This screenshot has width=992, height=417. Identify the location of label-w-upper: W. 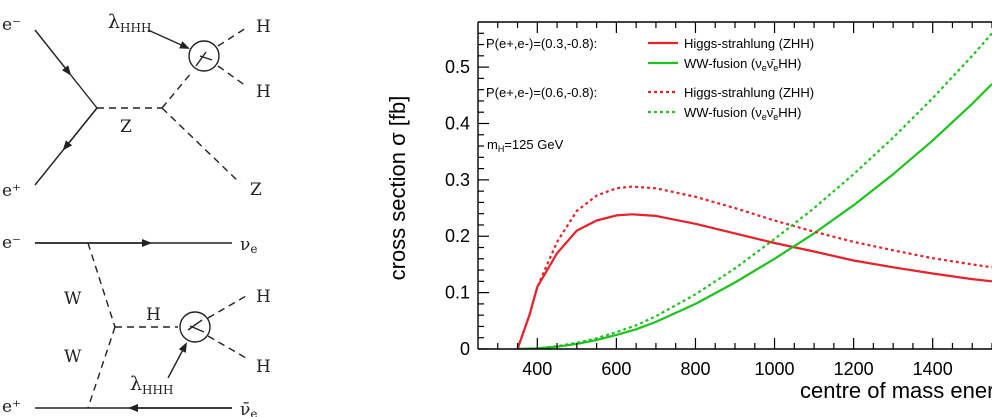
(73, 299).